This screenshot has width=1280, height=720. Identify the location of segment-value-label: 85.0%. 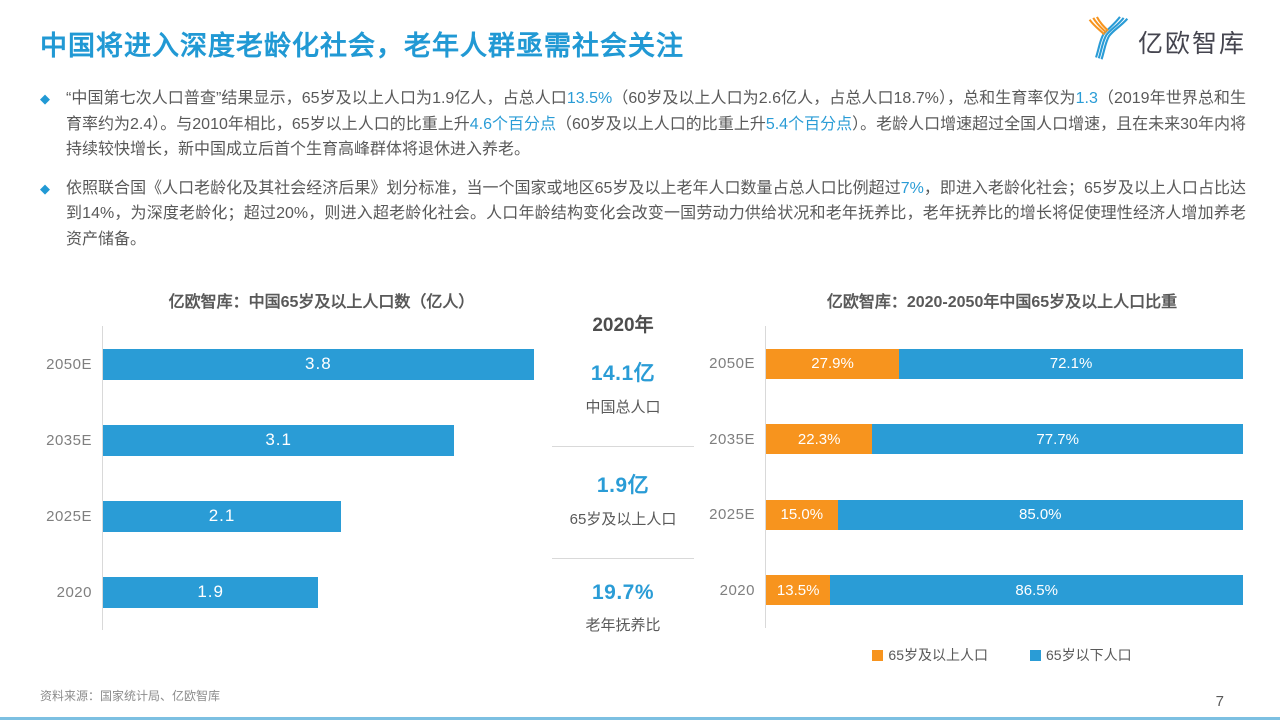
(1040, 515).